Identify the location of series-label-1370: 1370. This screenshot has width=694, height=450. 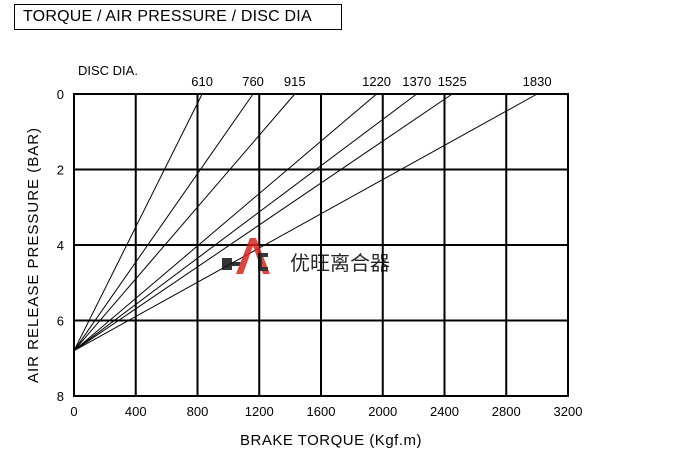
(416, 81).